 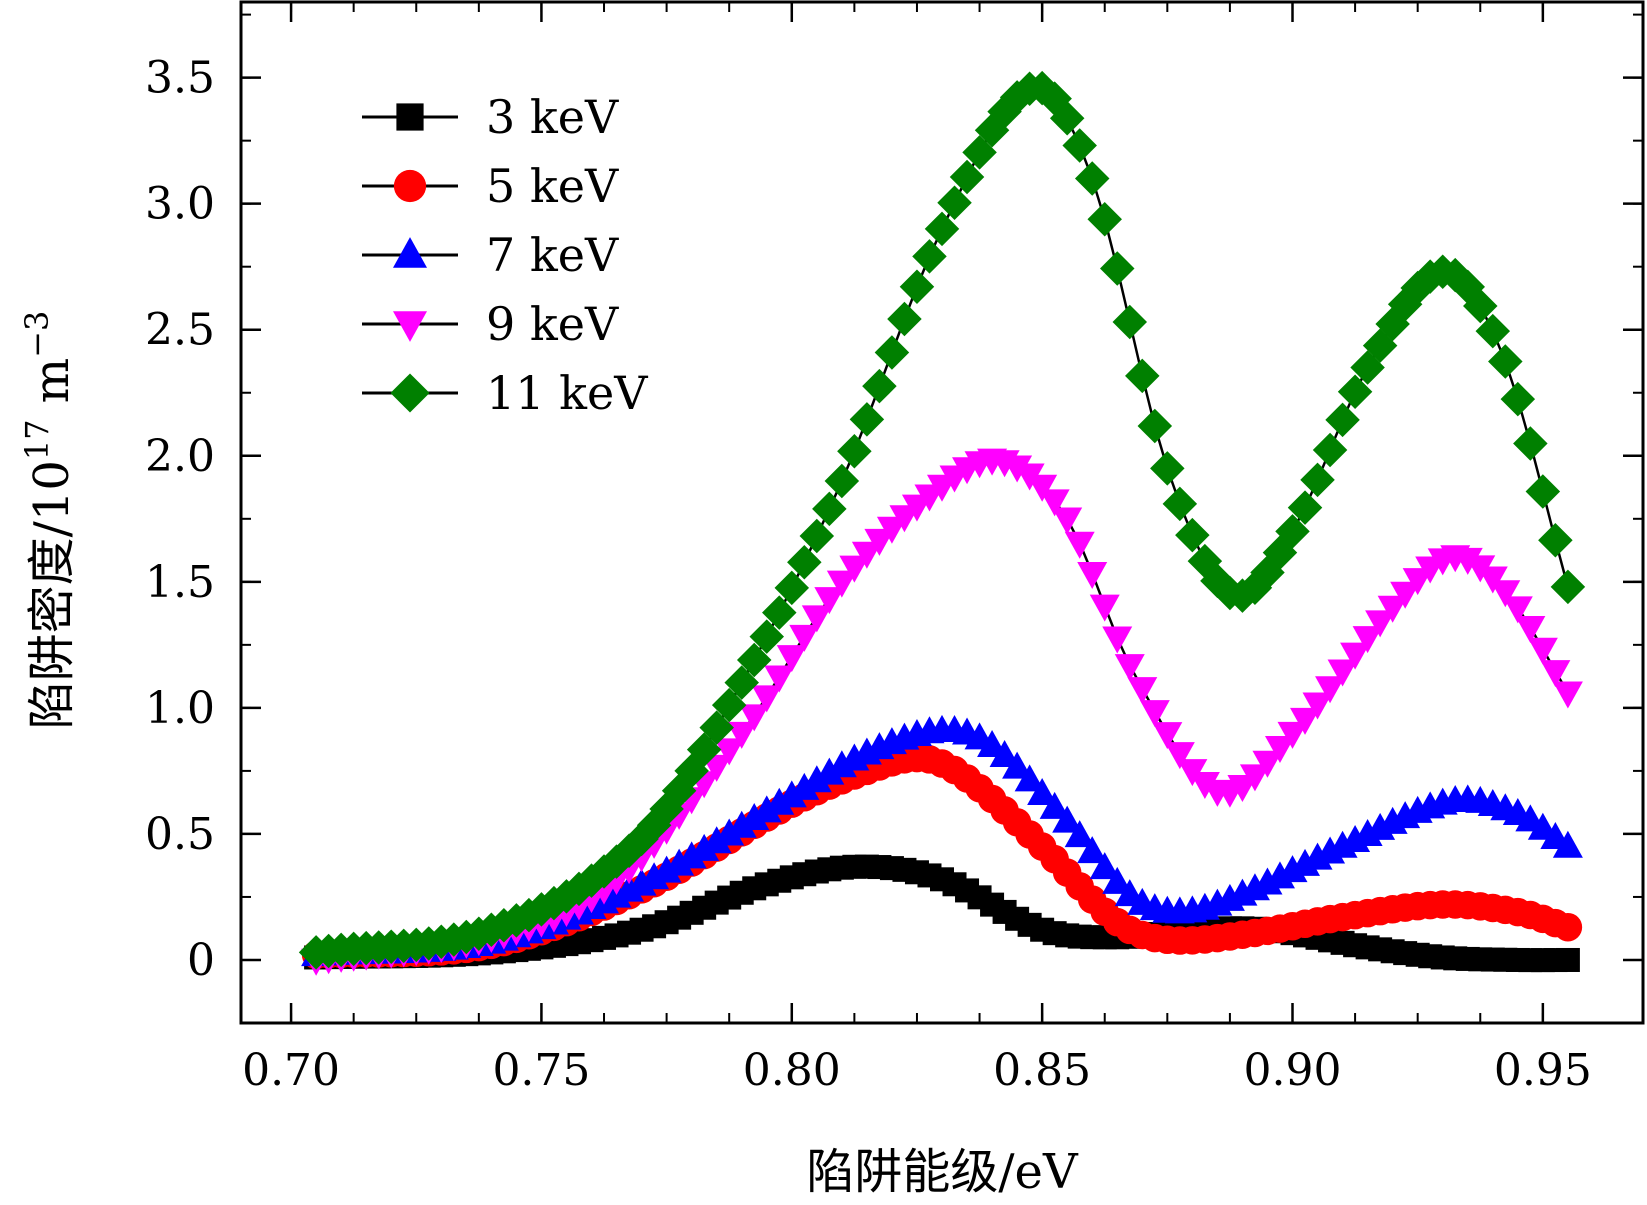 What do you see at coordinates (490, 255) in the screenshot?
I see `legend-item: 7 keV` at bounding box center [490, 255].